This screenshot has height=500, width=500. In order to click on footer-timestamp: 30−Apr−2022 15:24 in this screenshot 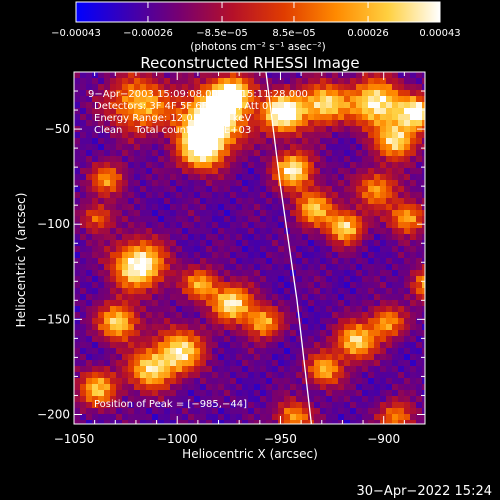, I will do `click(425, 491)`.